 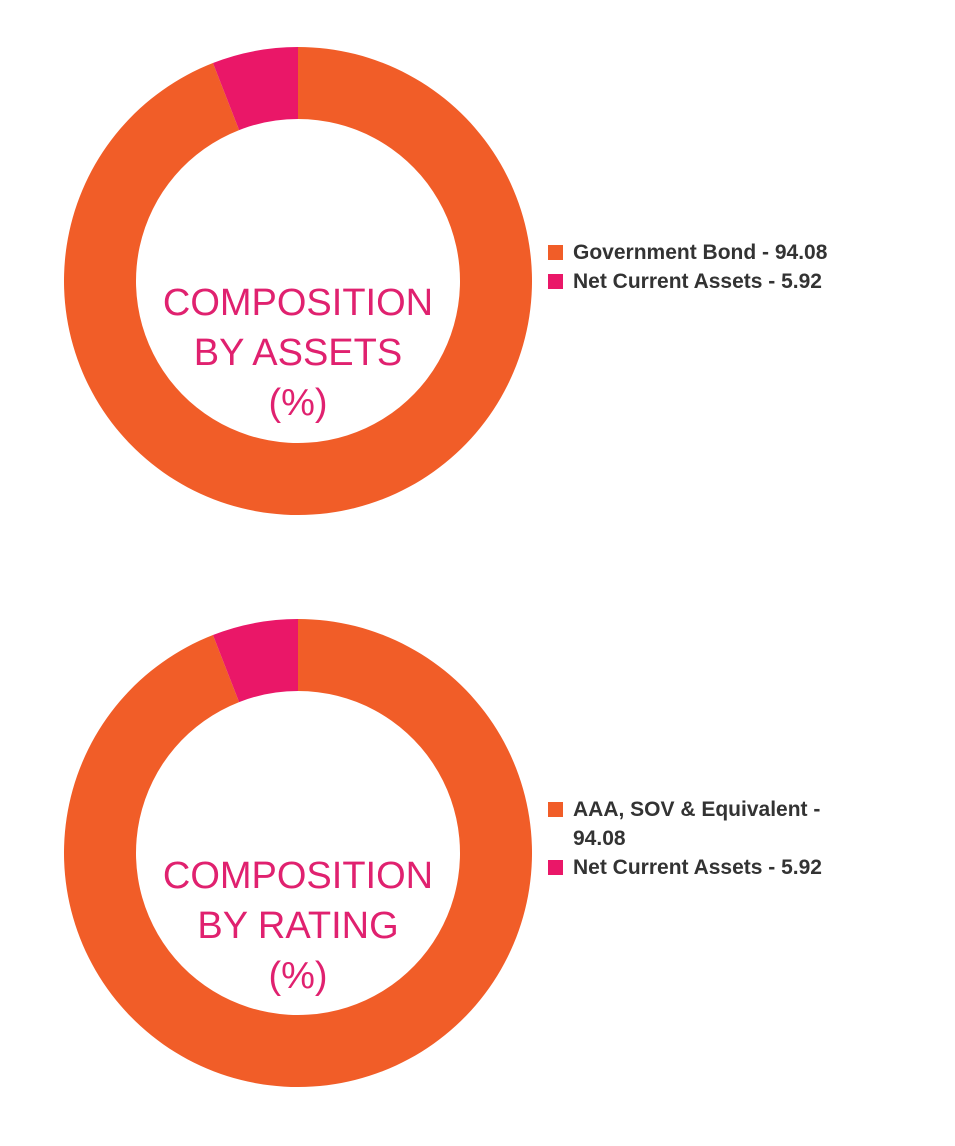 What do you see at coordinates (700, 252) in the screenshot?
I see `legend-label: Government Bond - 94.08` at bounding box center [700, 252].